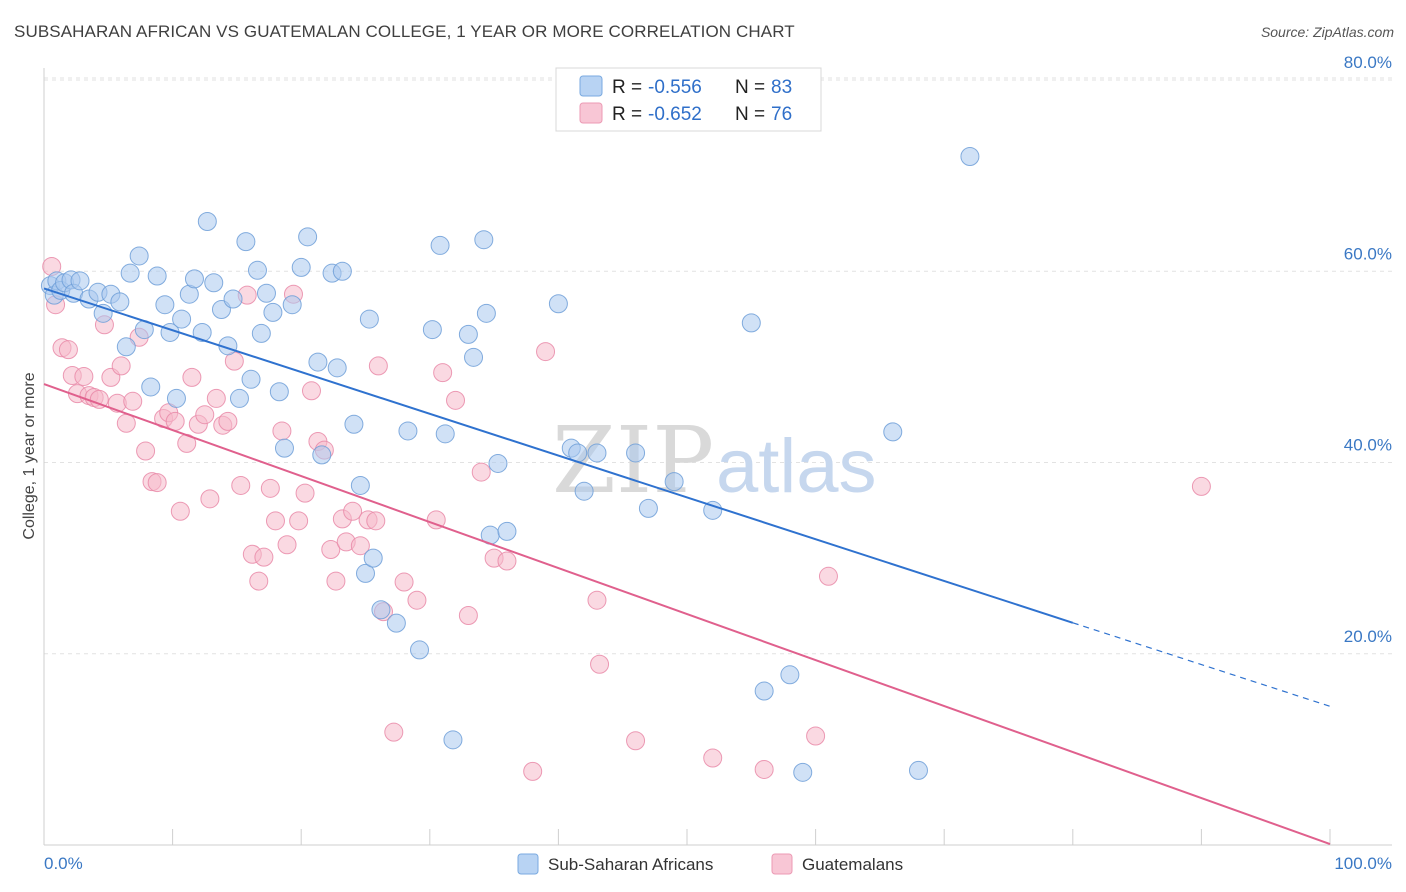  Describe the element at coordinates (630, 864) in the screenshot. I see `series-label-blue: Sub-Saharan Africans` at that location.